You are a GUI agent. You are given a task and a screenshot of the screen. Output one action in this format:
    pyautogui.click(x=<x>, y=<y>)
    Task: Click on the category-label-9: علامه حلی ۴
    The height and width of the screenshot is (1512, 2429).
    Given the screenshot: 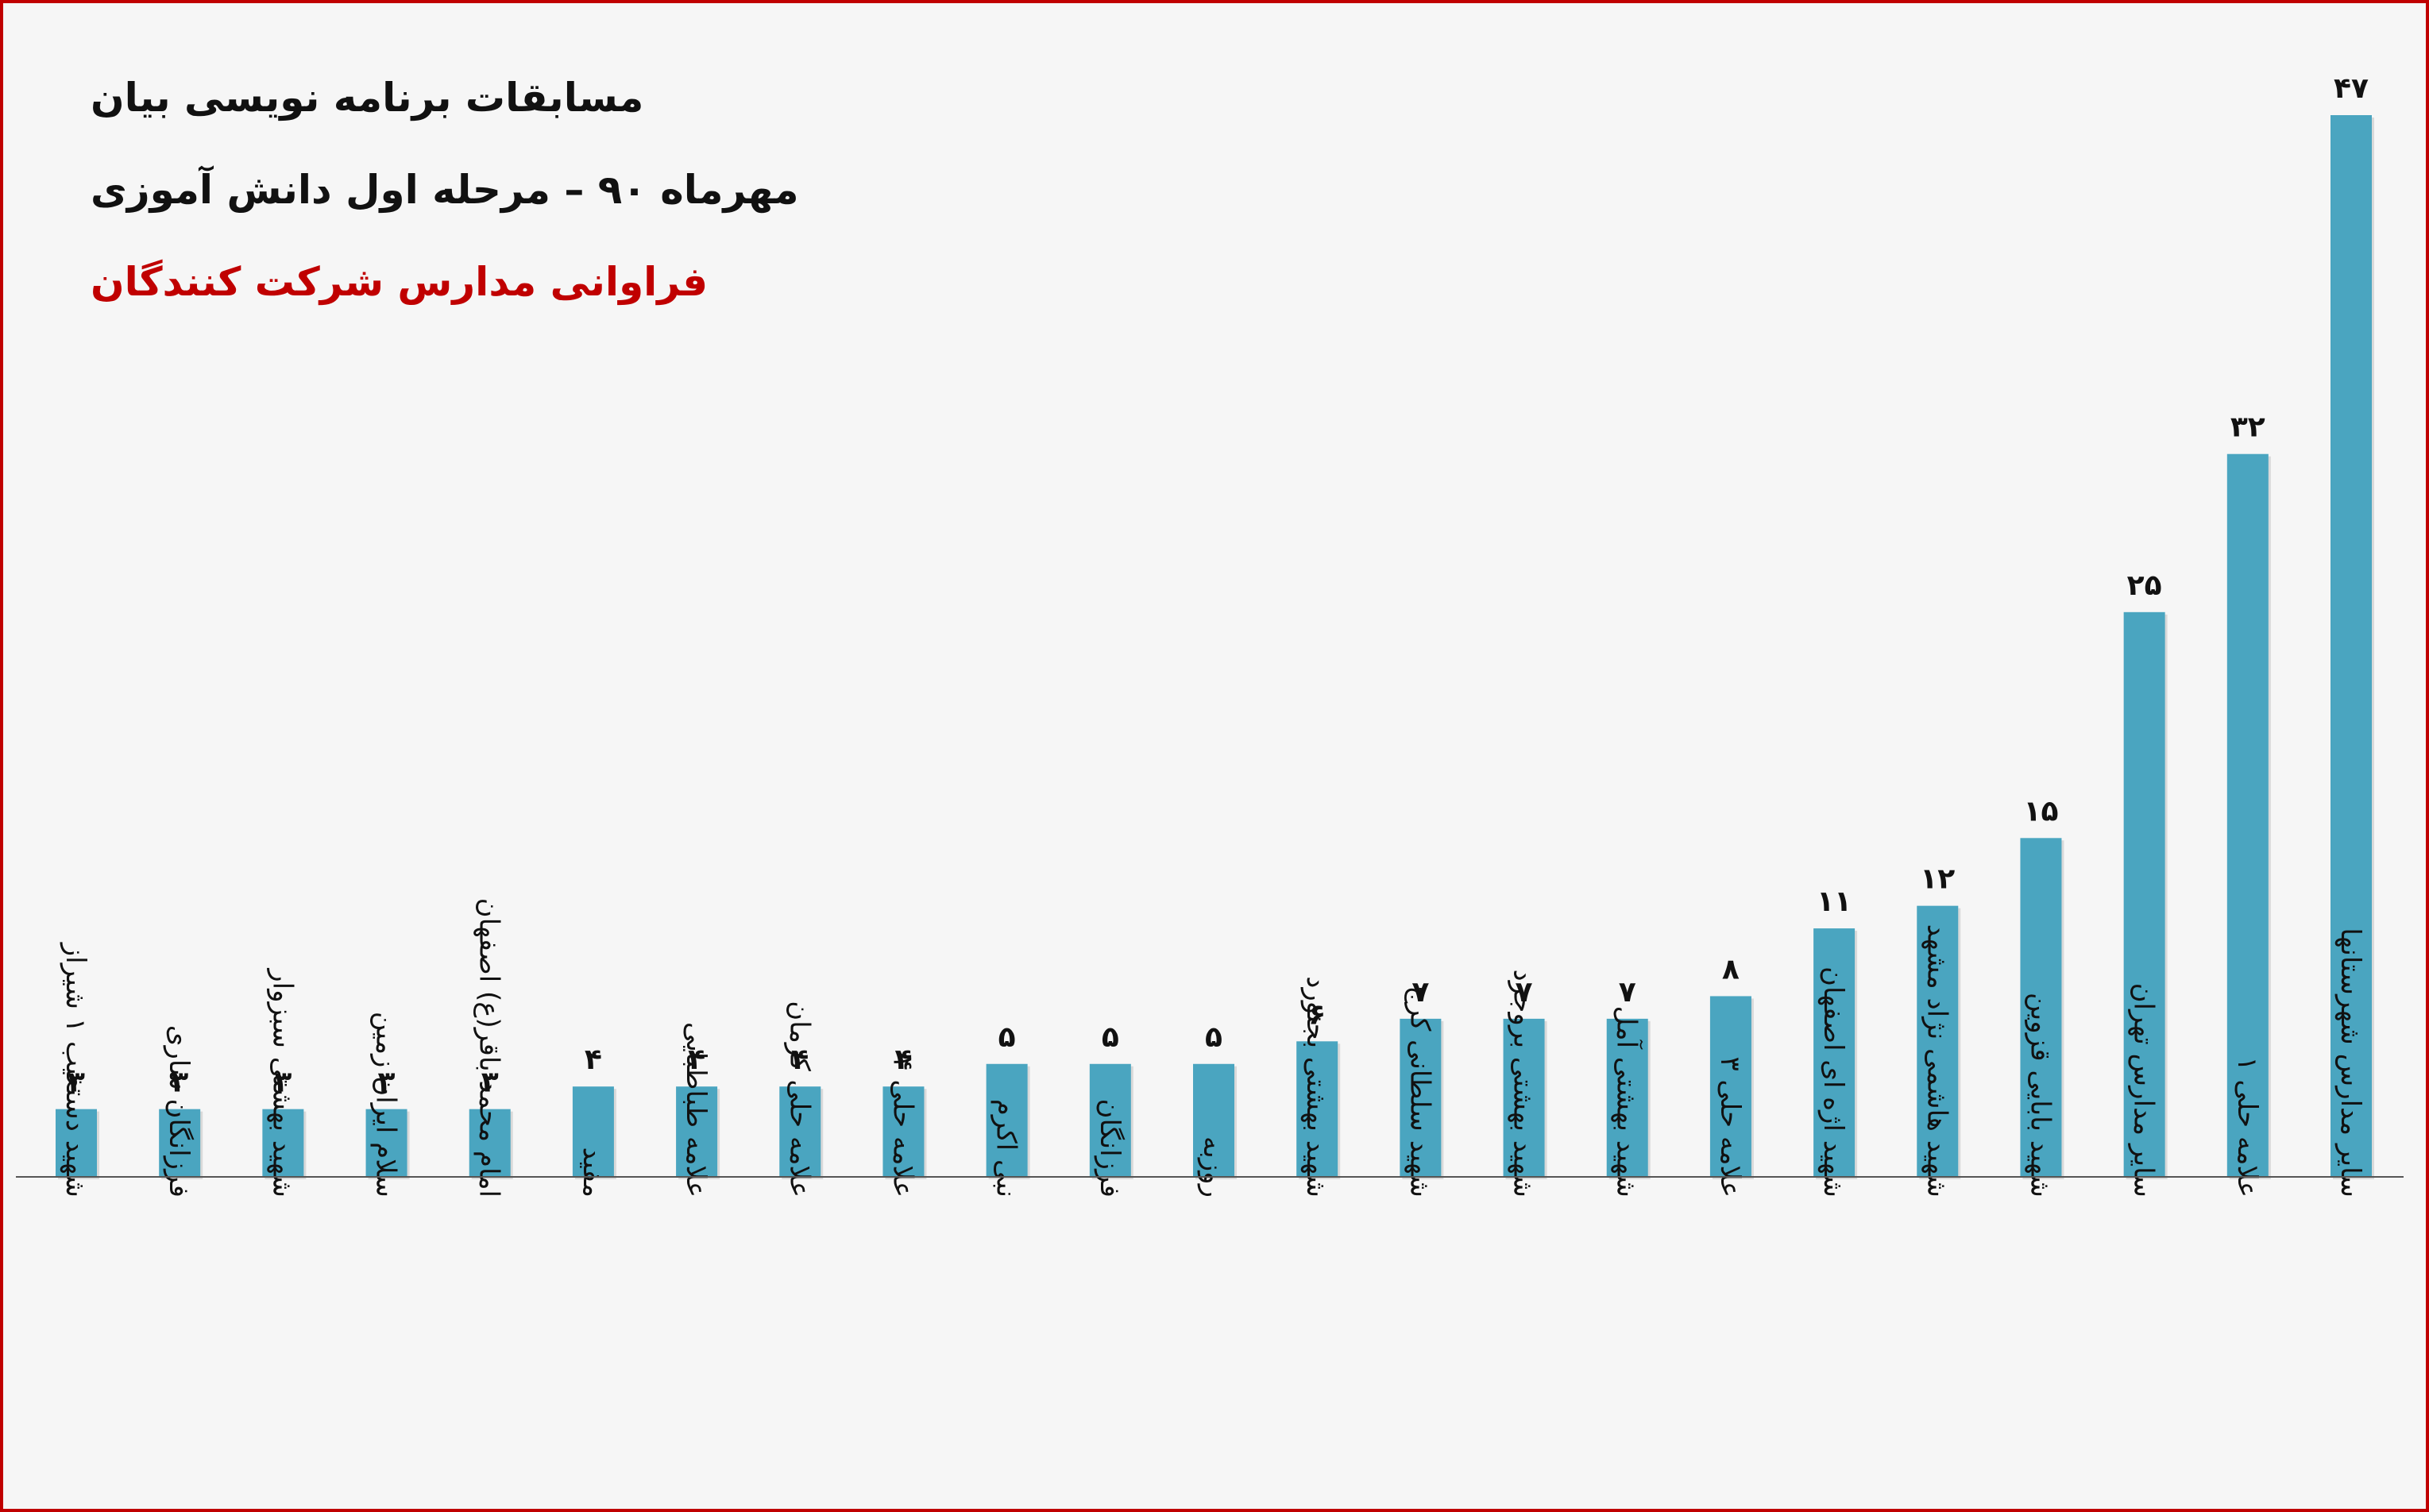 What is the action you would take?
    pyautogui.click(x=902, y=1127)
    